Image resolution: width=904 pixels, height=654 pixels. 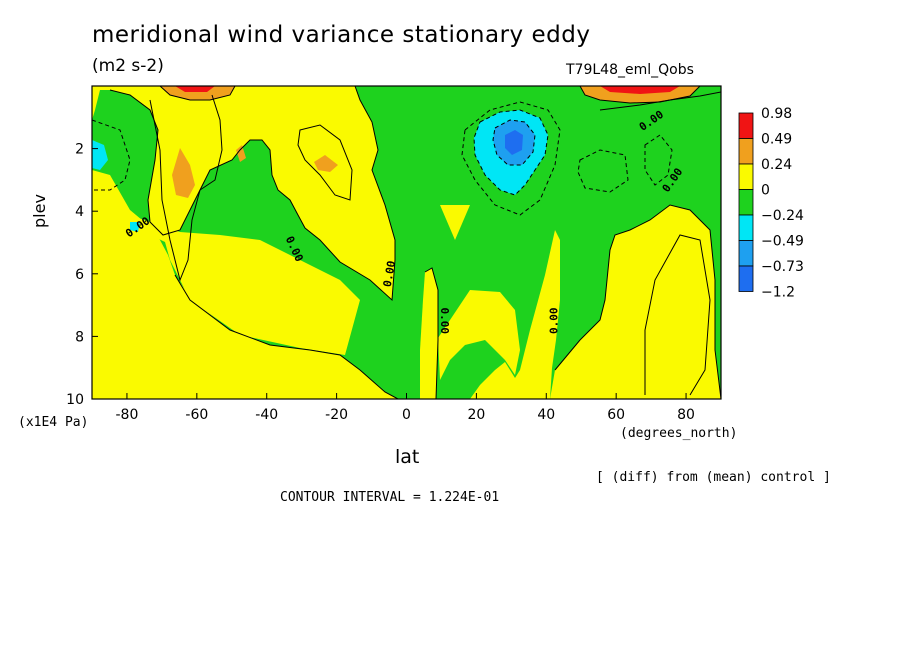 I want to click on legend-label: −0.73, so click(x=782, y=267).